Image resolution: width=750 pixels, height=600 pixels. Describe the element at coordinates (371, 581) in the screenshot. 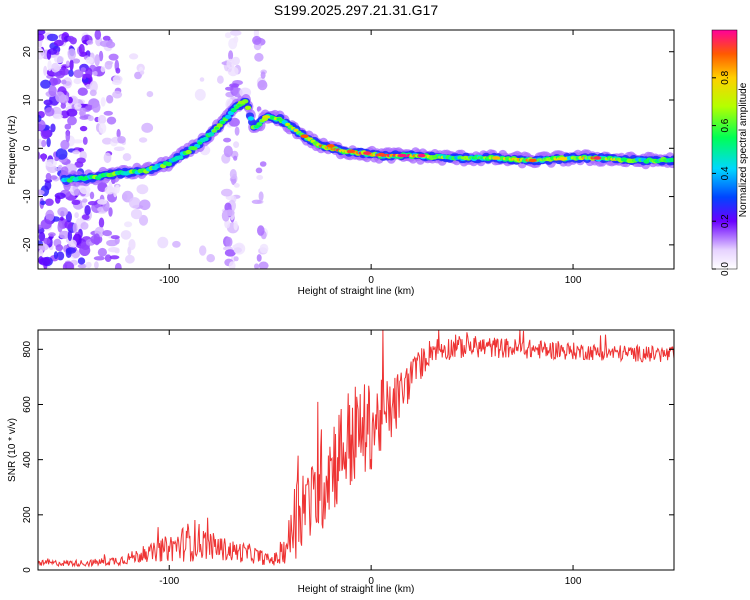

I see `snr-x-tick-label: 0` at that location.